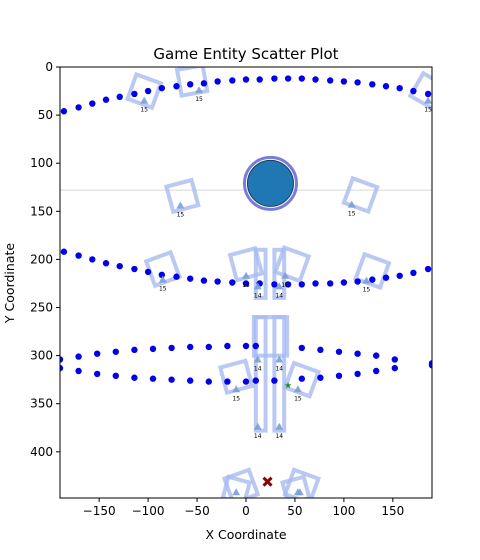 Image resolution: width=480 pixels, height=560 pixels. Describe the element at coordinates (392, 511) in the screenshot. I see `x-tick-label: 150` at that location.